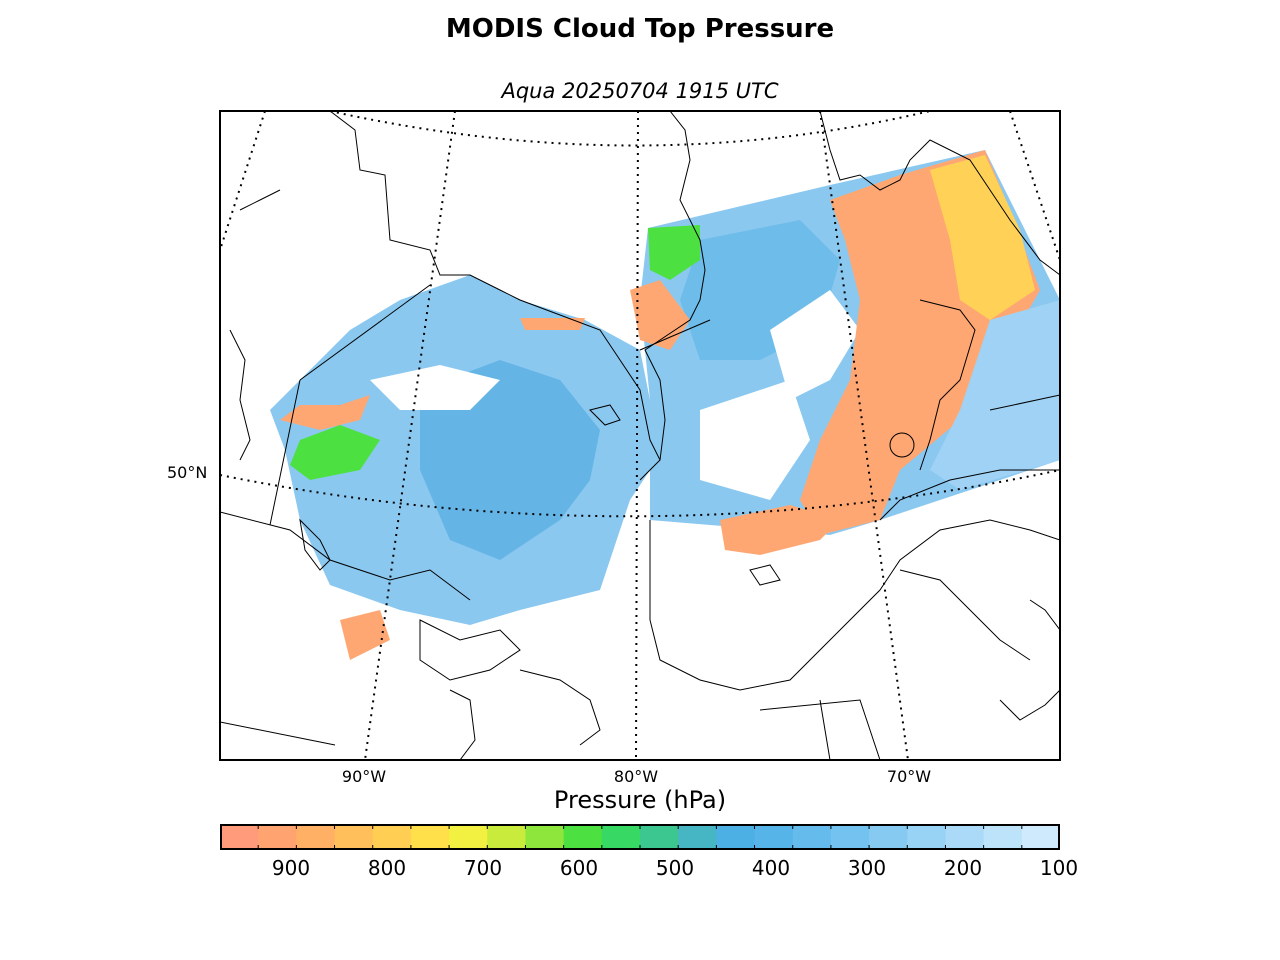 The image size is (1280, 960). Describe the element at coordinates (483, 868) in the screenshot. I see `colorbar-tick-700: 700` at that location.